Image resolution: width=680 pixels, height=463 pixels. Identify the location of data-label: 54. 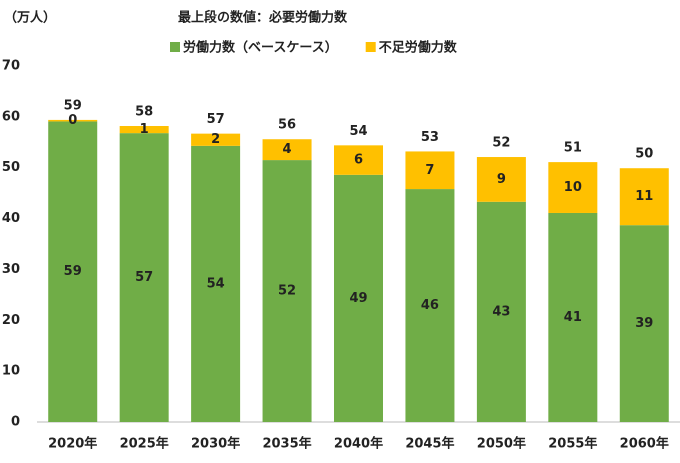
(216, 283).